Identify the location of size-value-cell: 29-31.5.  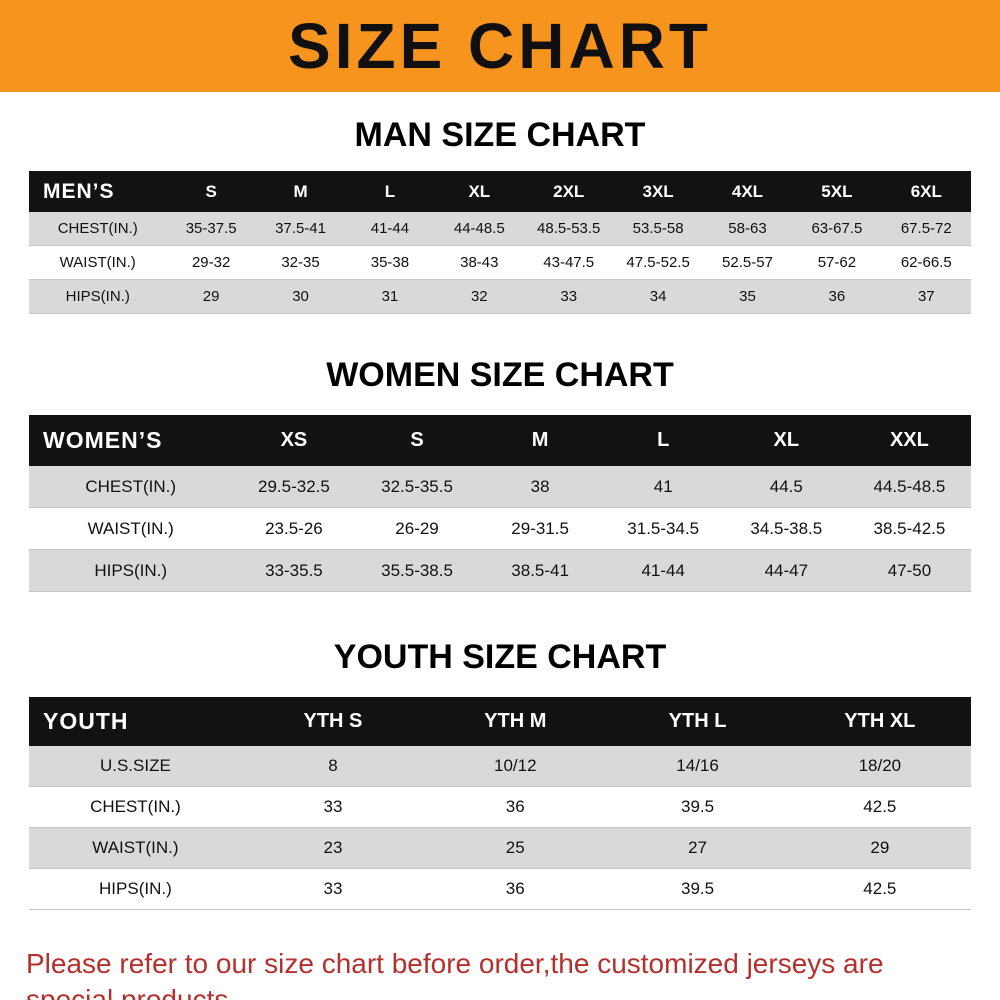
(540, 528).